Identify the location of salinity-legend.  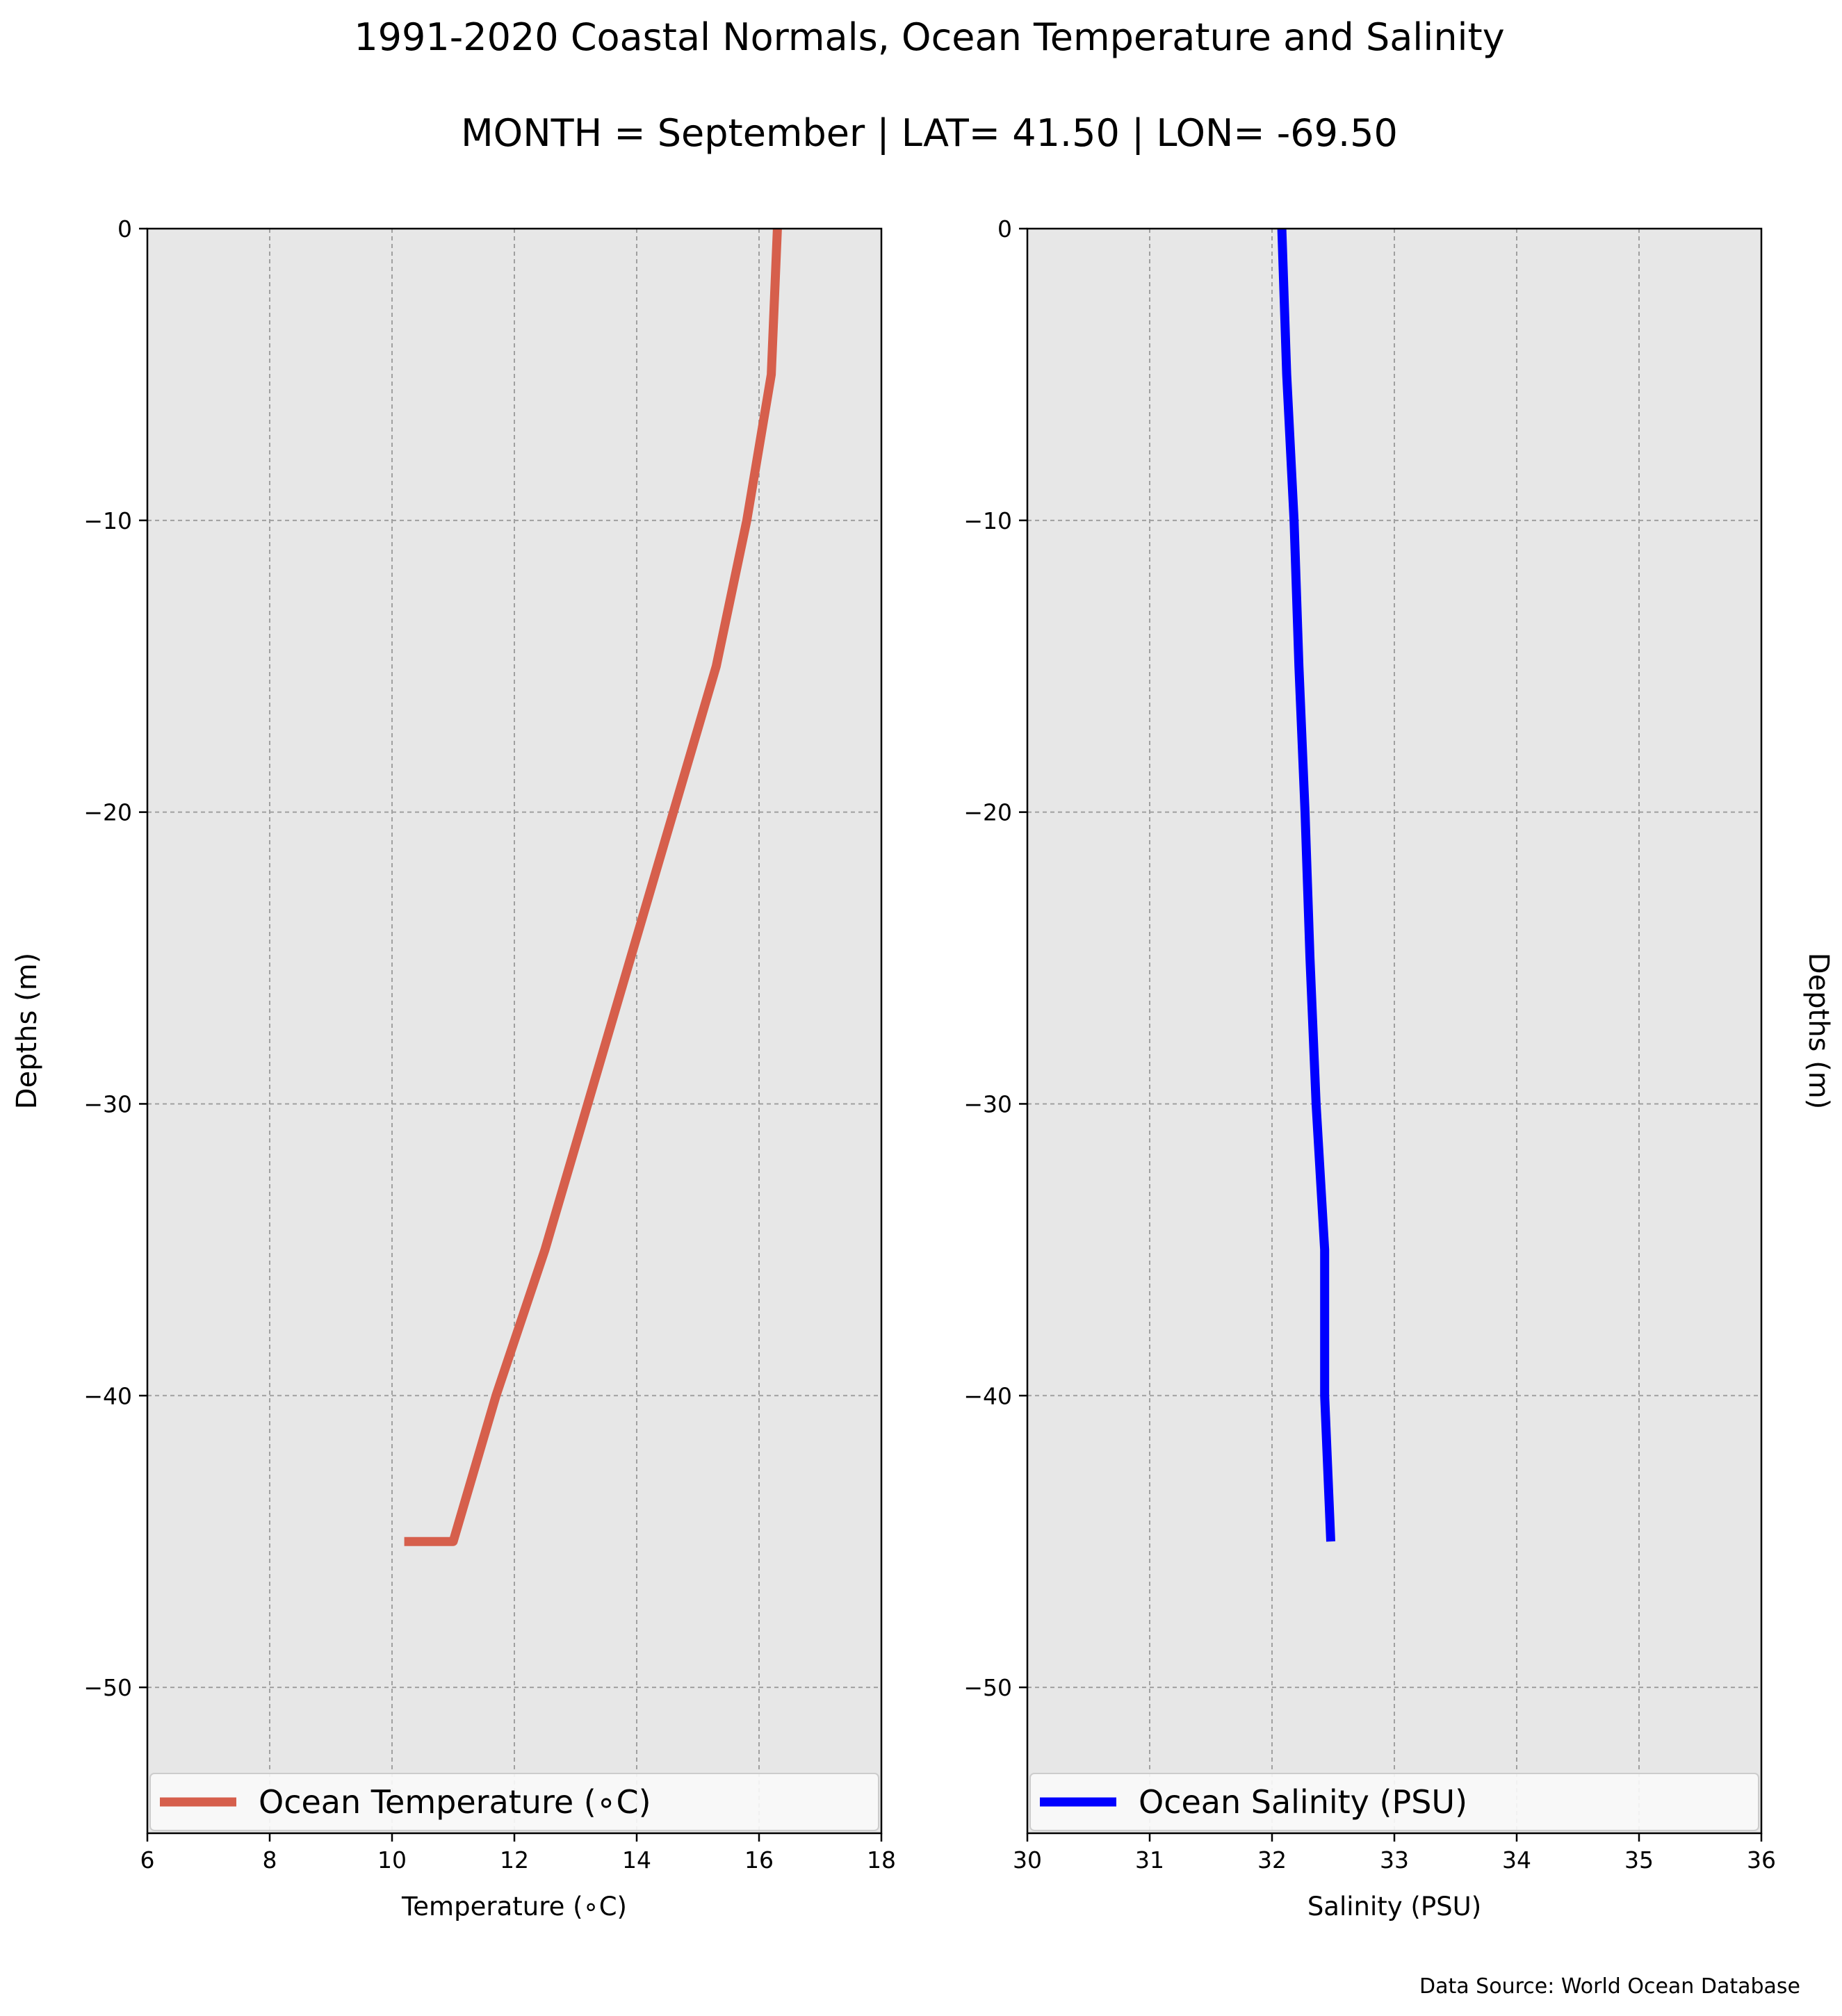
(1394, 1802).